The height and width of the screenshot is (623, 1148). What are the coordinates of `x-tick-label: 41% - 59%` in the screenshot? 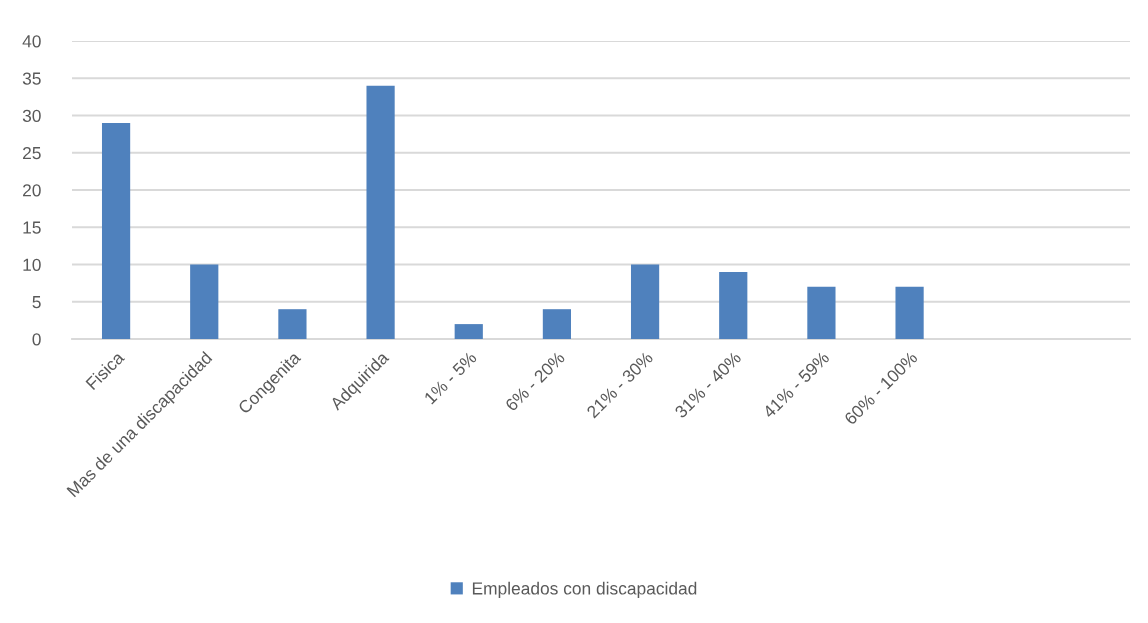 It's located at (795, 384).